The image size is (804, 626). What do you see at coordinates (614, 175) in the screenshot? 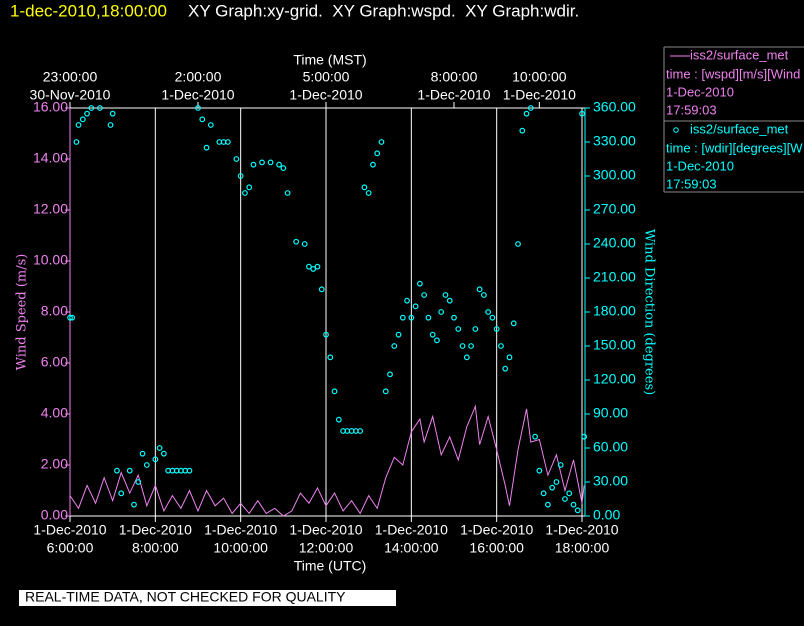
I see `y2-tick-label: 300.00` at bounding box center [614, 175].